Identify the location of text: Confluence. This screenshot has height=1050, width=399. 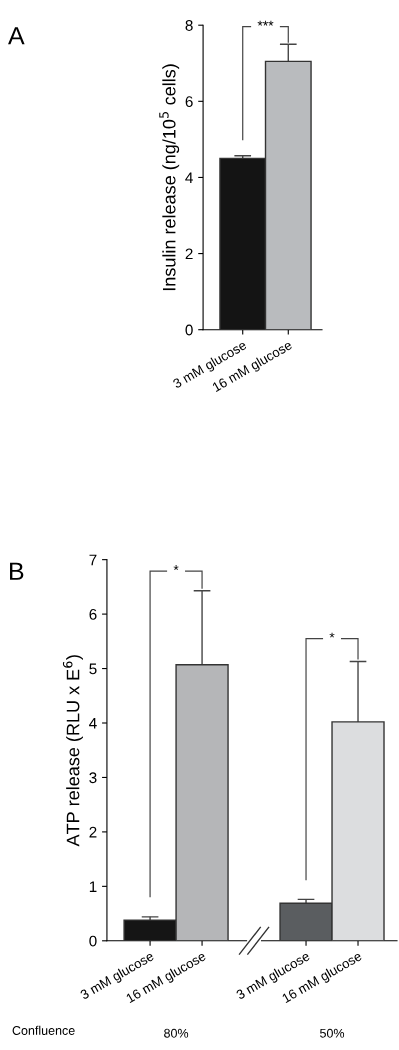
(43, 1030).